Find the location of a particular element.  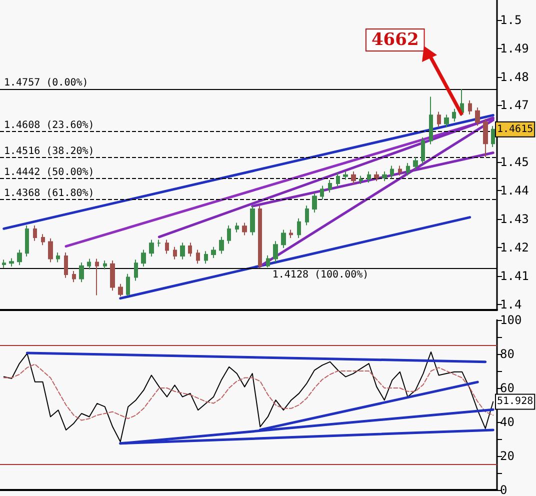

y-tick-label: 1.4 is located at coordinates (511, 304).